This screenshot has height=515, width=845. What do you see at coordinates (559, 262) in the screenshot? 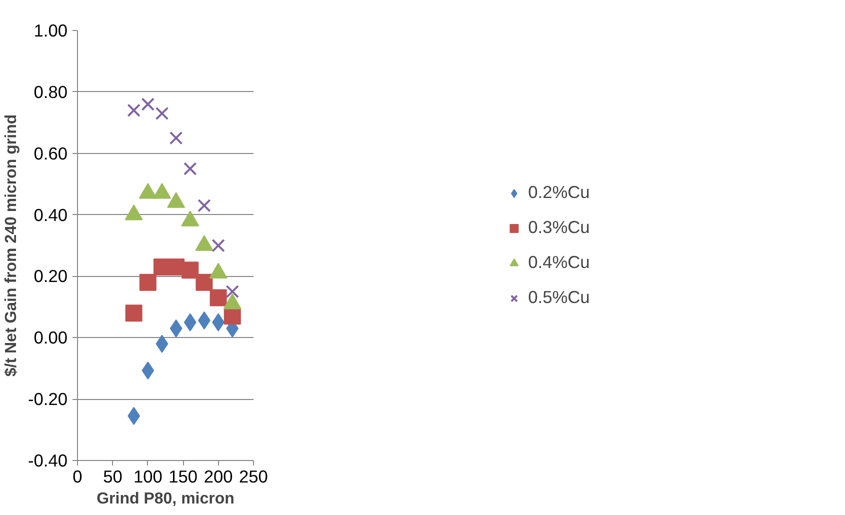
I see `legend-label: 0.4%Cu` at bounding box center [559, 262].